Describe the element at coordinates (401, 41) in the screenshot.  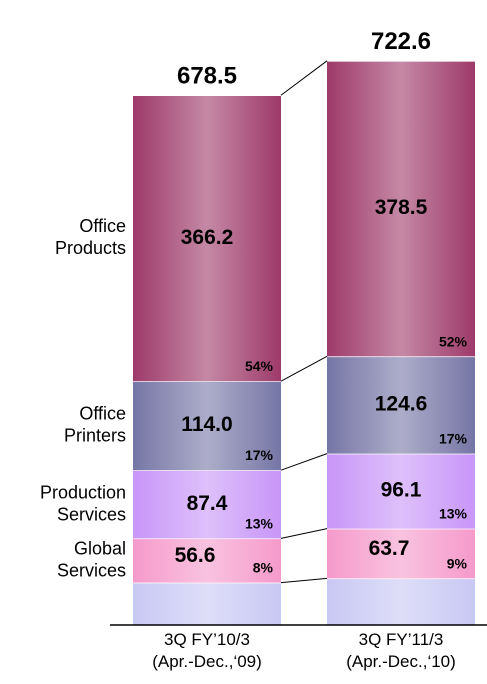
I see `total-label: 722.6` at that location.